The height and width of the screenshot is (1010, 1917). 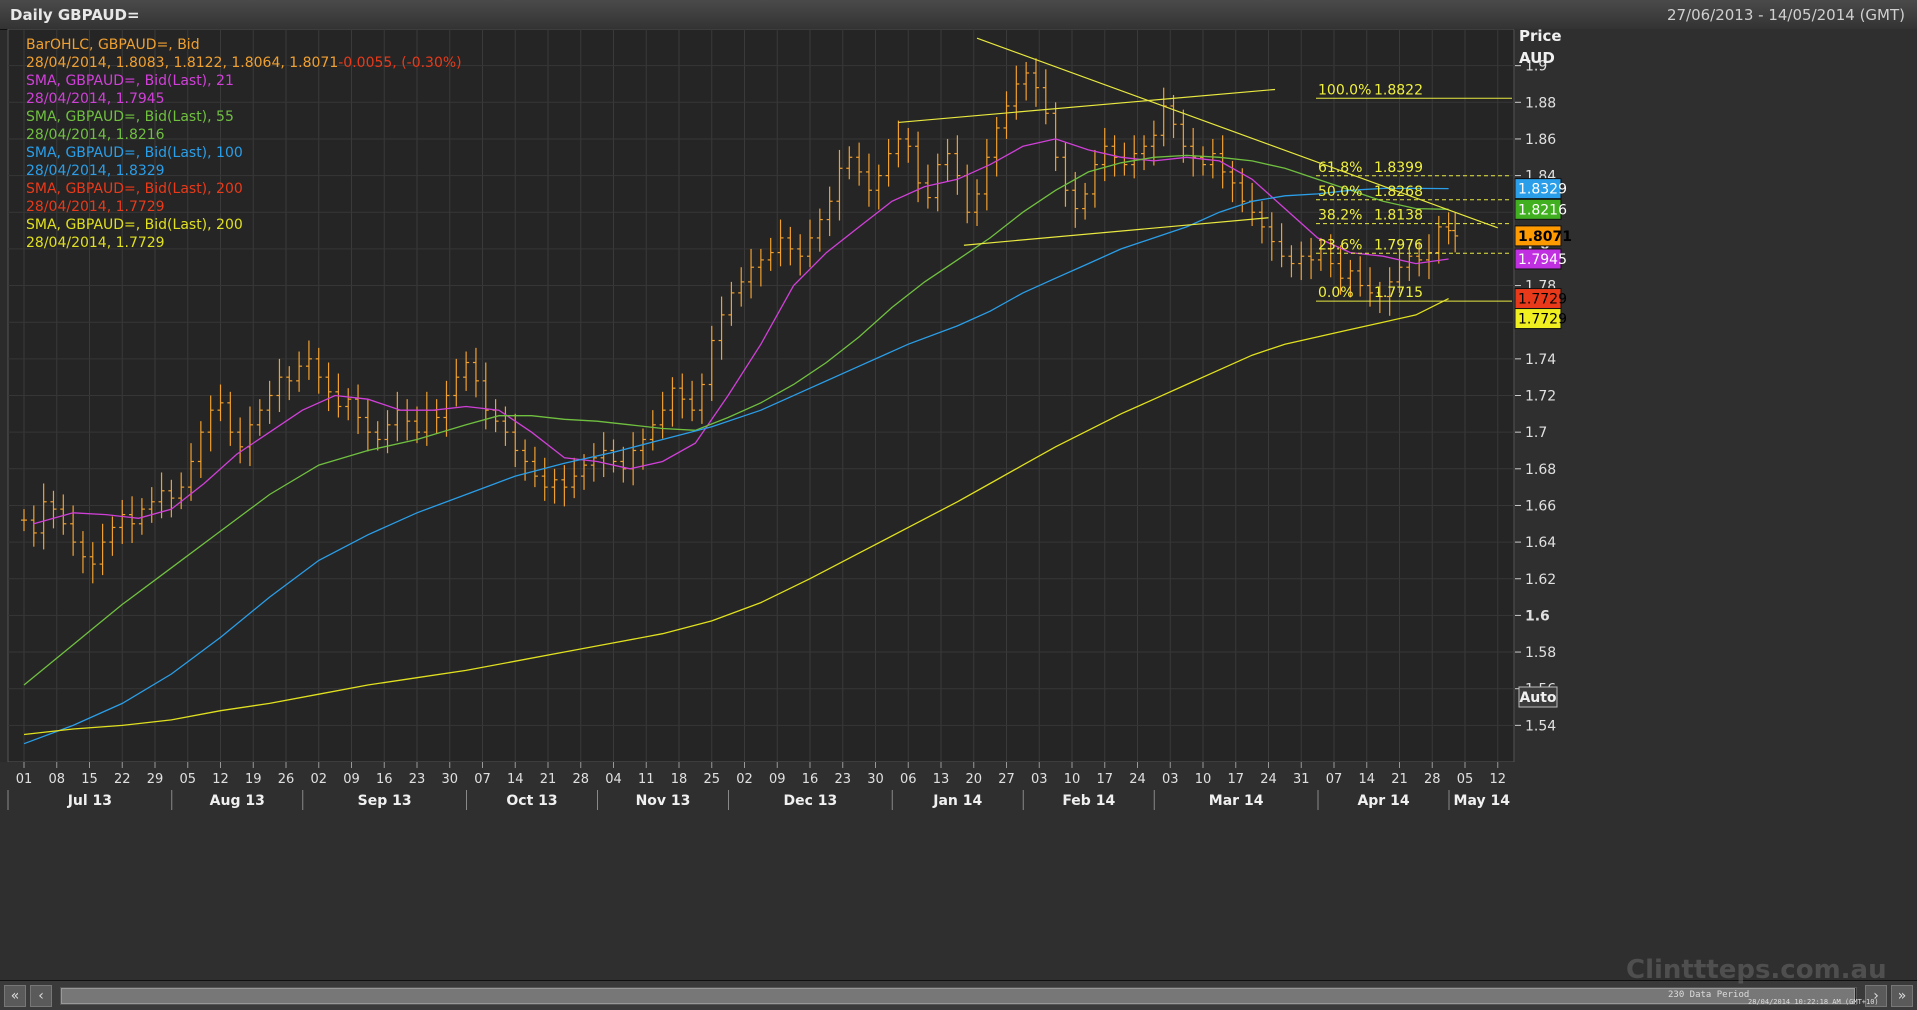 What do you see at coordinates (95, 171) in the screenshot?
I see `legend-value: 28/04/2014, 1.8329` at bounding box center [95, 171].